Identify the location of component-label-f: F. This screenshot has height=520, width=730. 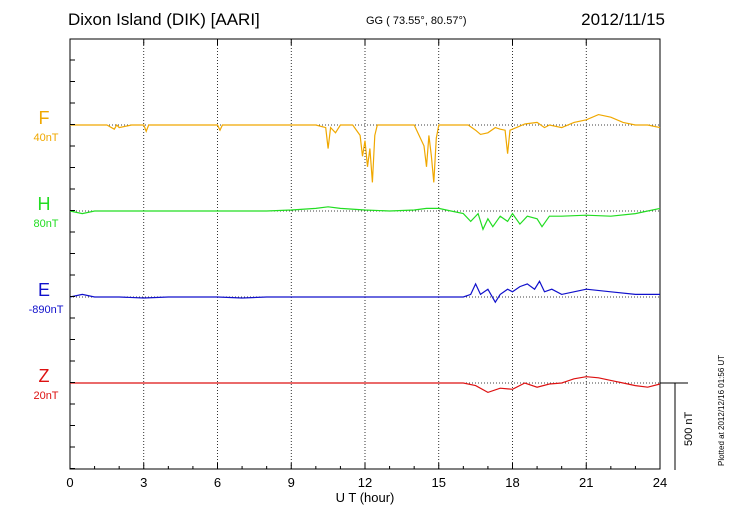
(44, 118).